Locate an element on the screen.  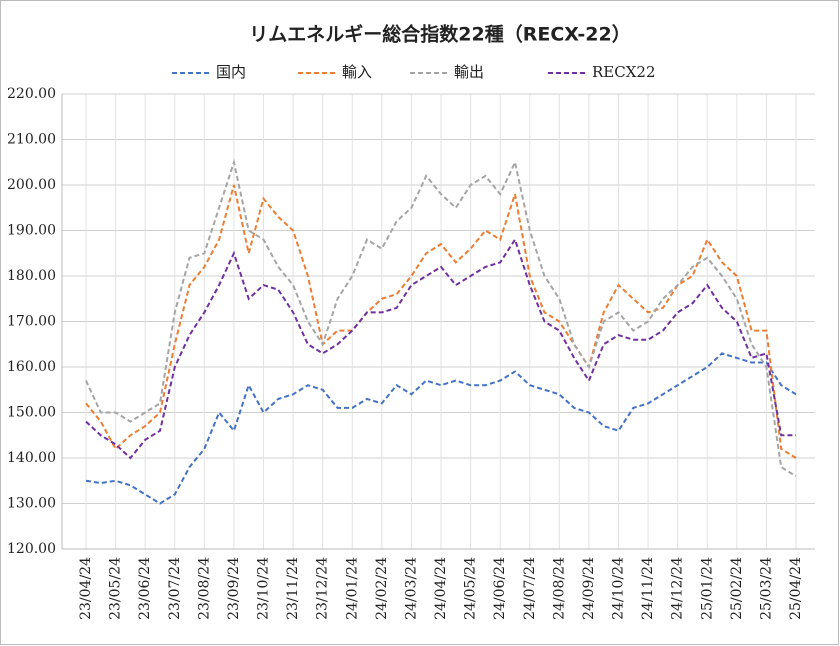
x-tick-label: 23/11/24 is located at coordinates (293, 588).